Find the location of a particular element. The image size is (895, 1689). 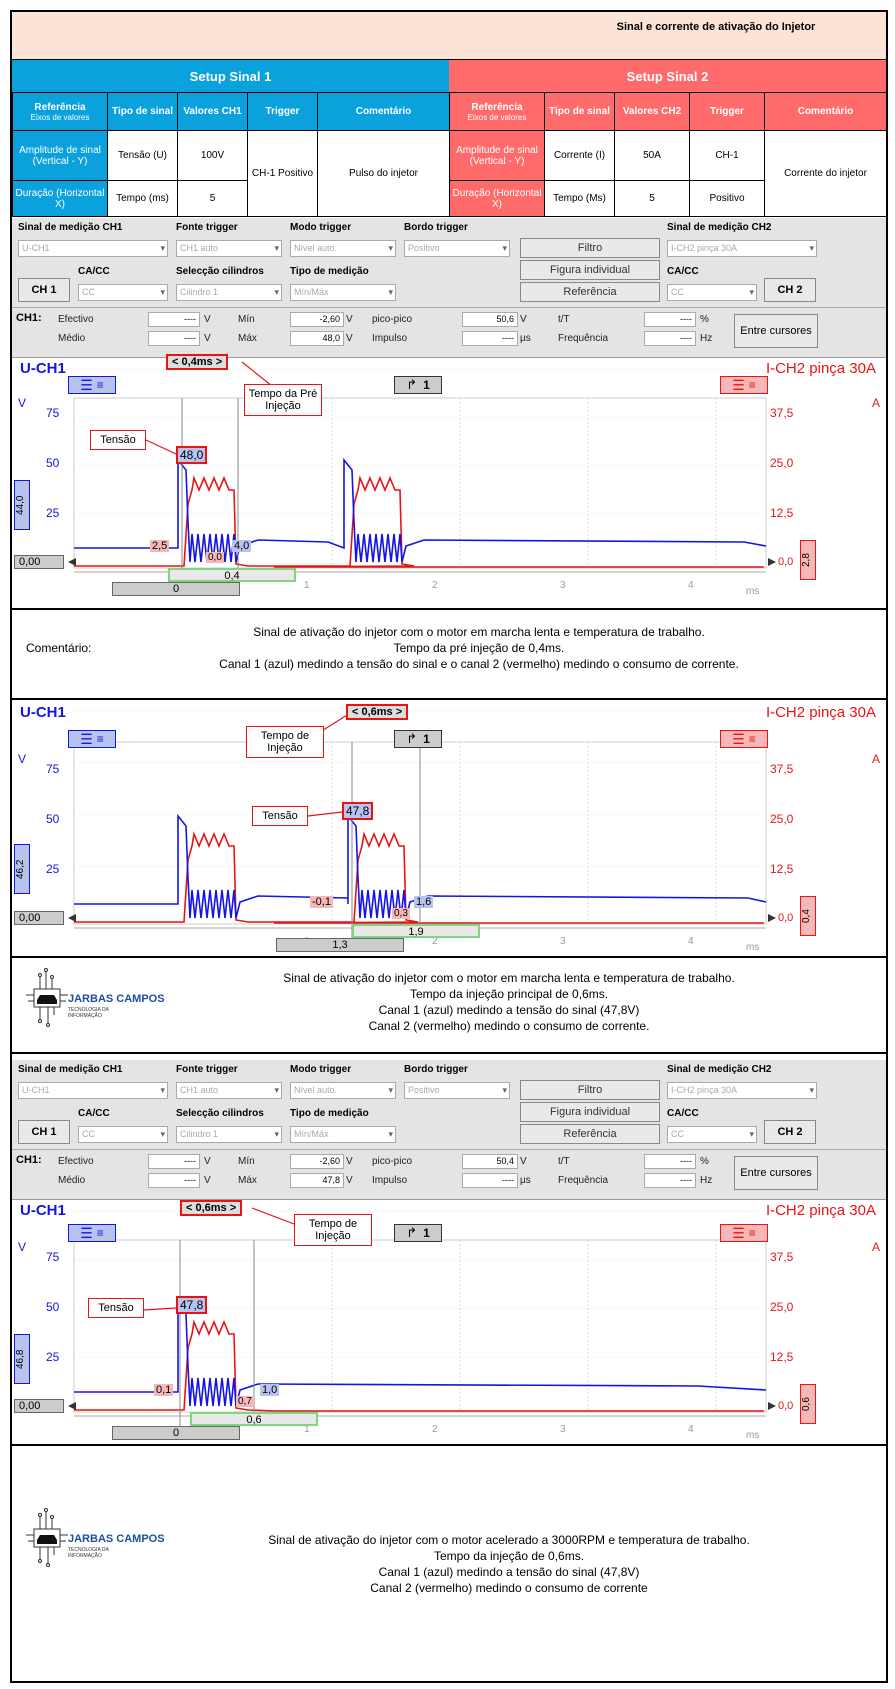

cursor-a-position: 1,3 is located at coordinates (340, 945).